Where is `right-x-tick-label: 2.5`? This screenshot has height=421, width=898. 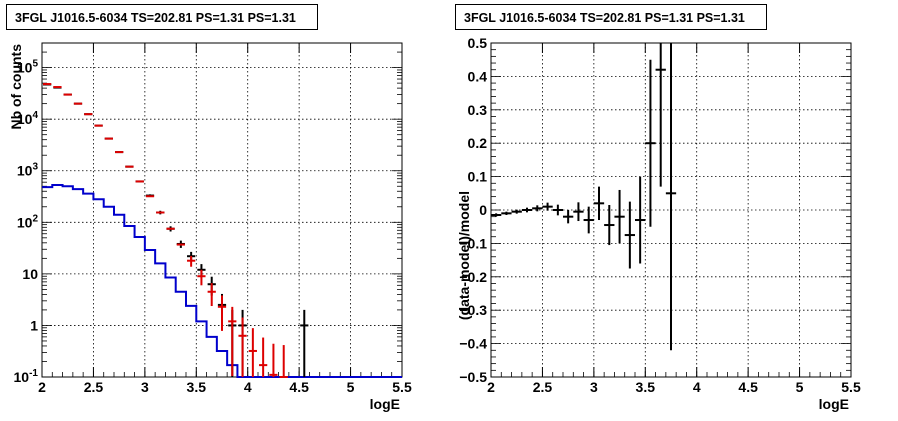 right-x-tick-label: 2.5 is located at coordinates (543, 387).